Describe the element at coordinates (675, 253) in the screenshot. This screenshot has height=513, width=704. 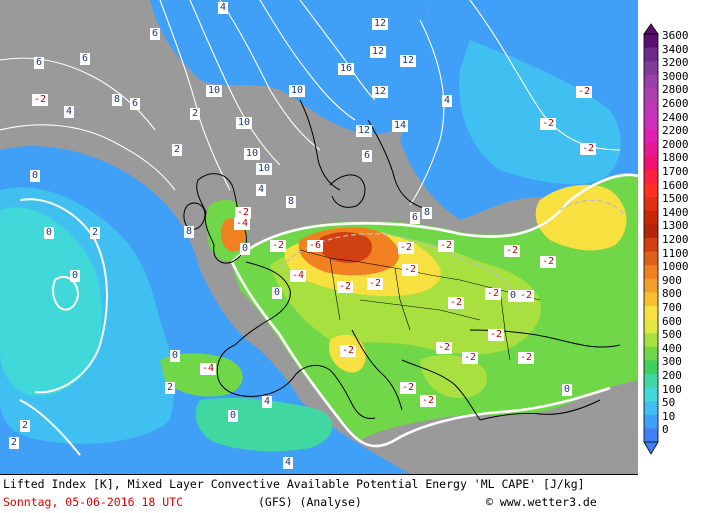
I see `scale-tick-label: 1100` at that location.